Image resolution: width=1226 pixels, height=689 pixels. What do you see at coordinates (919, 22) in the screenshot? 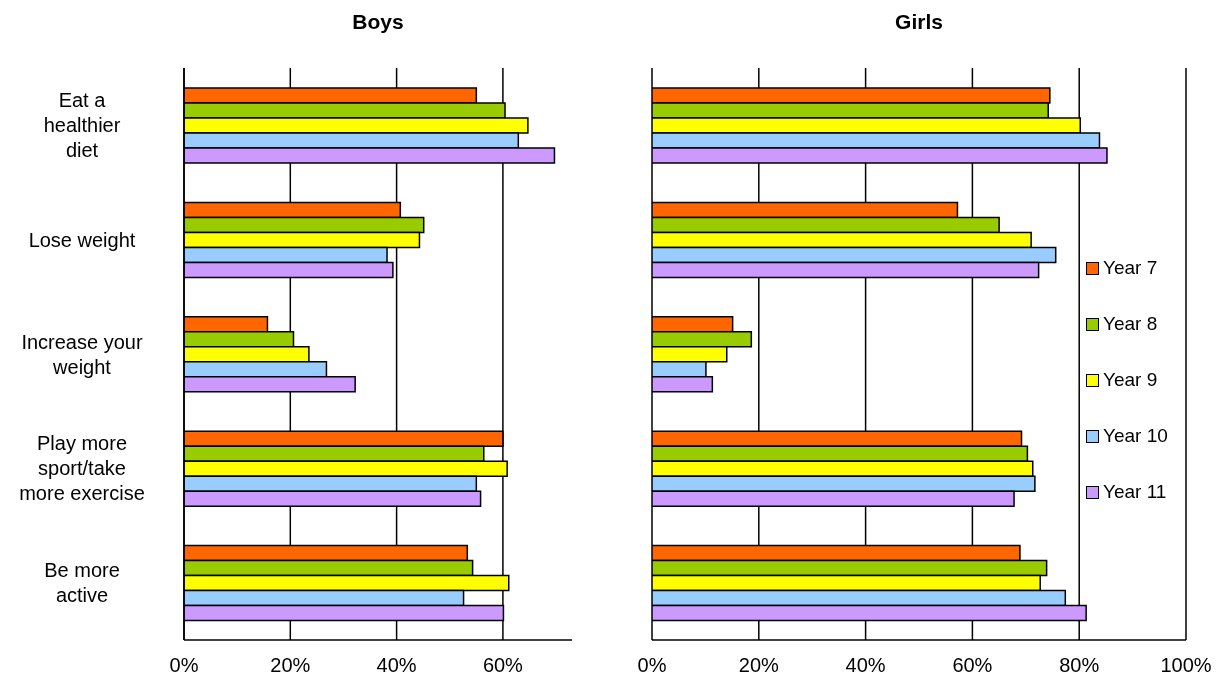
I see `chart-title: Girls` at bounding box center [919, 22].